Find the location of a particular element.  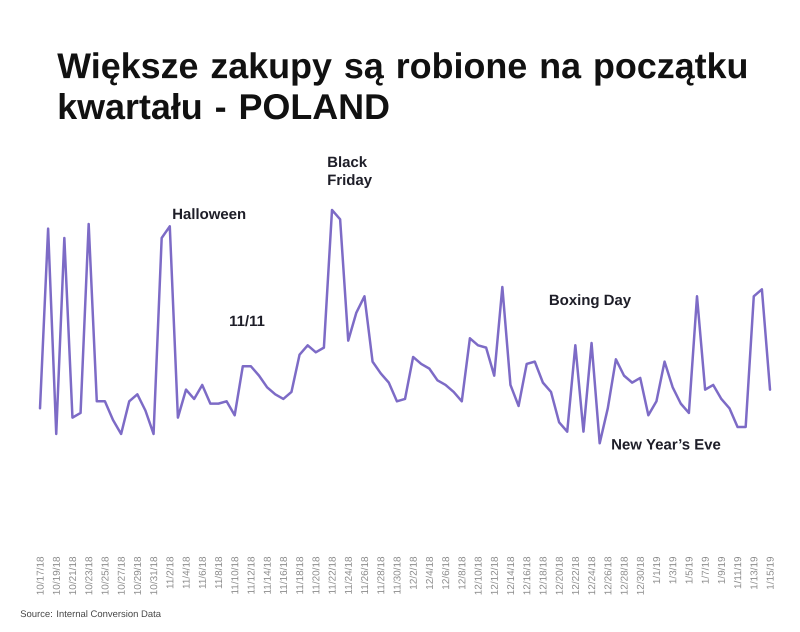

x-tick-label: 12/8/18 is located at coordinates (462, 572).